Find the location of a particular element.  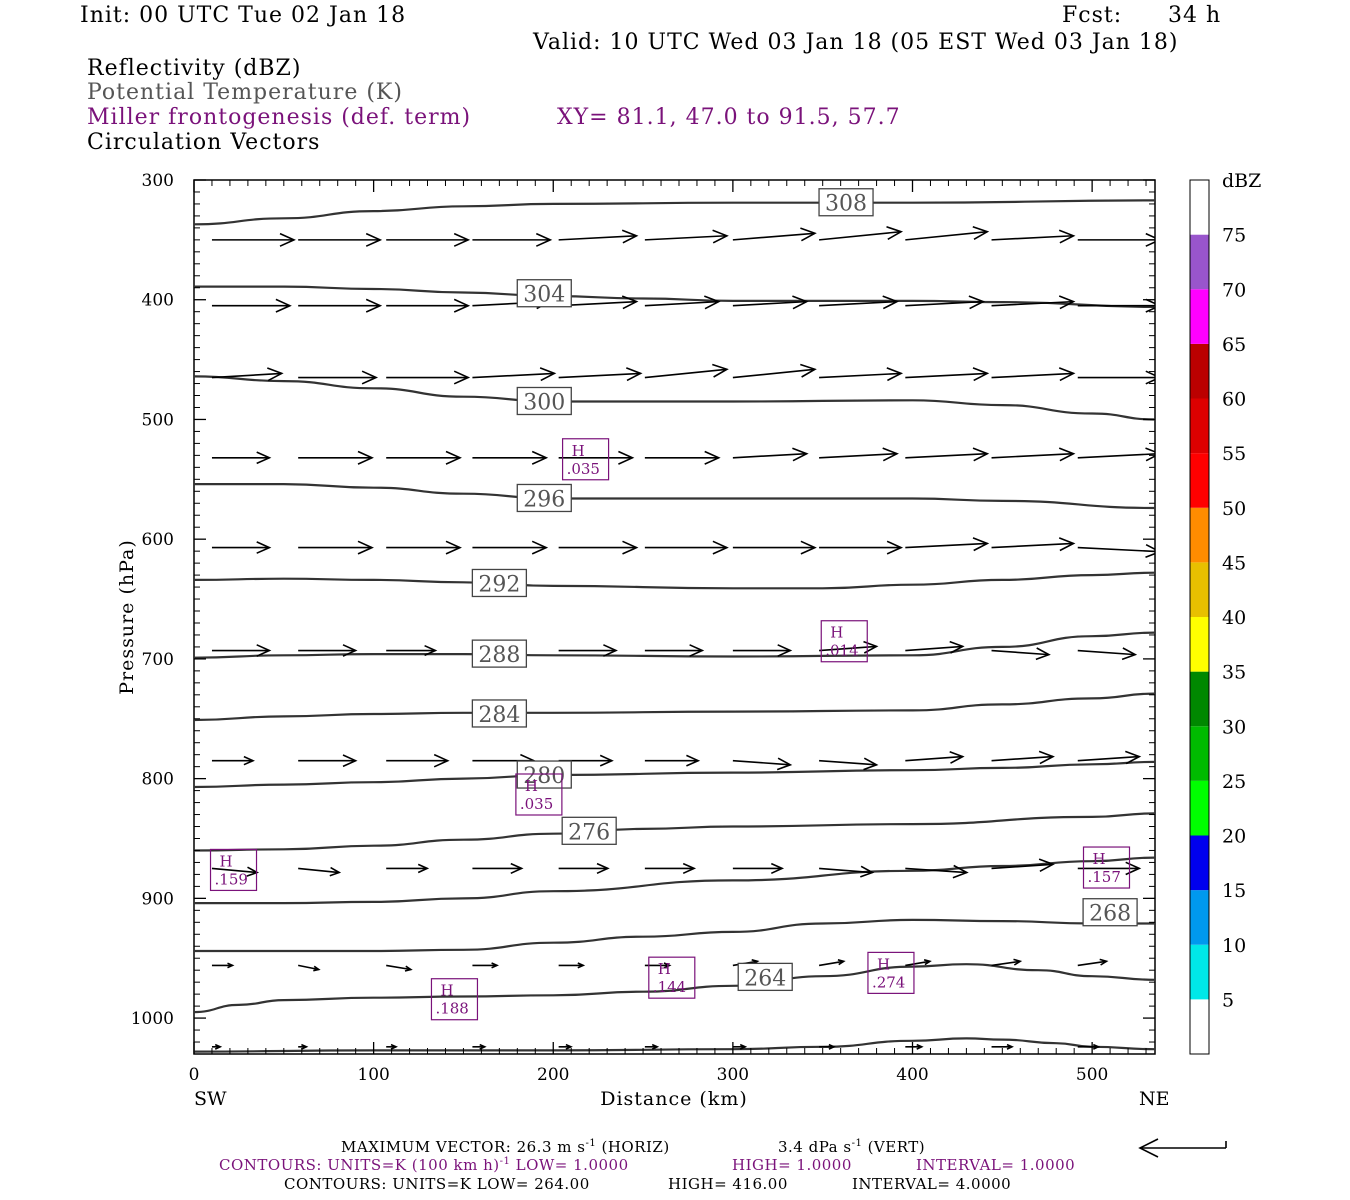

colorbar-tick-label: 40 is located at coordinates (1234, 618).